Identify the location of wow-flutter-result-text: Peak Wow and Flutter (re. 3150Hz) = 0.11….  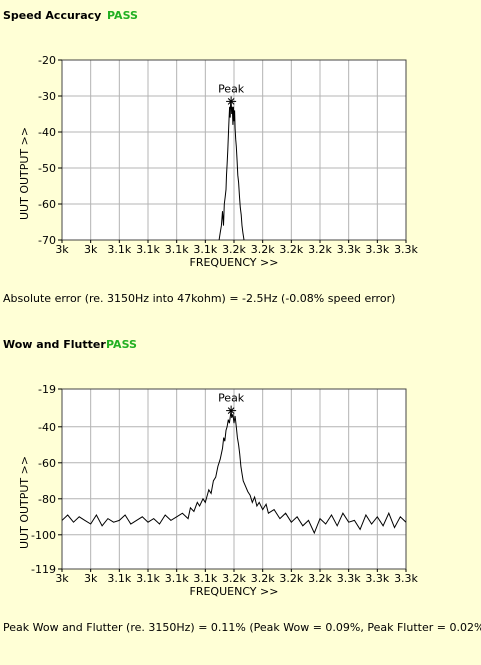
(242, 627).